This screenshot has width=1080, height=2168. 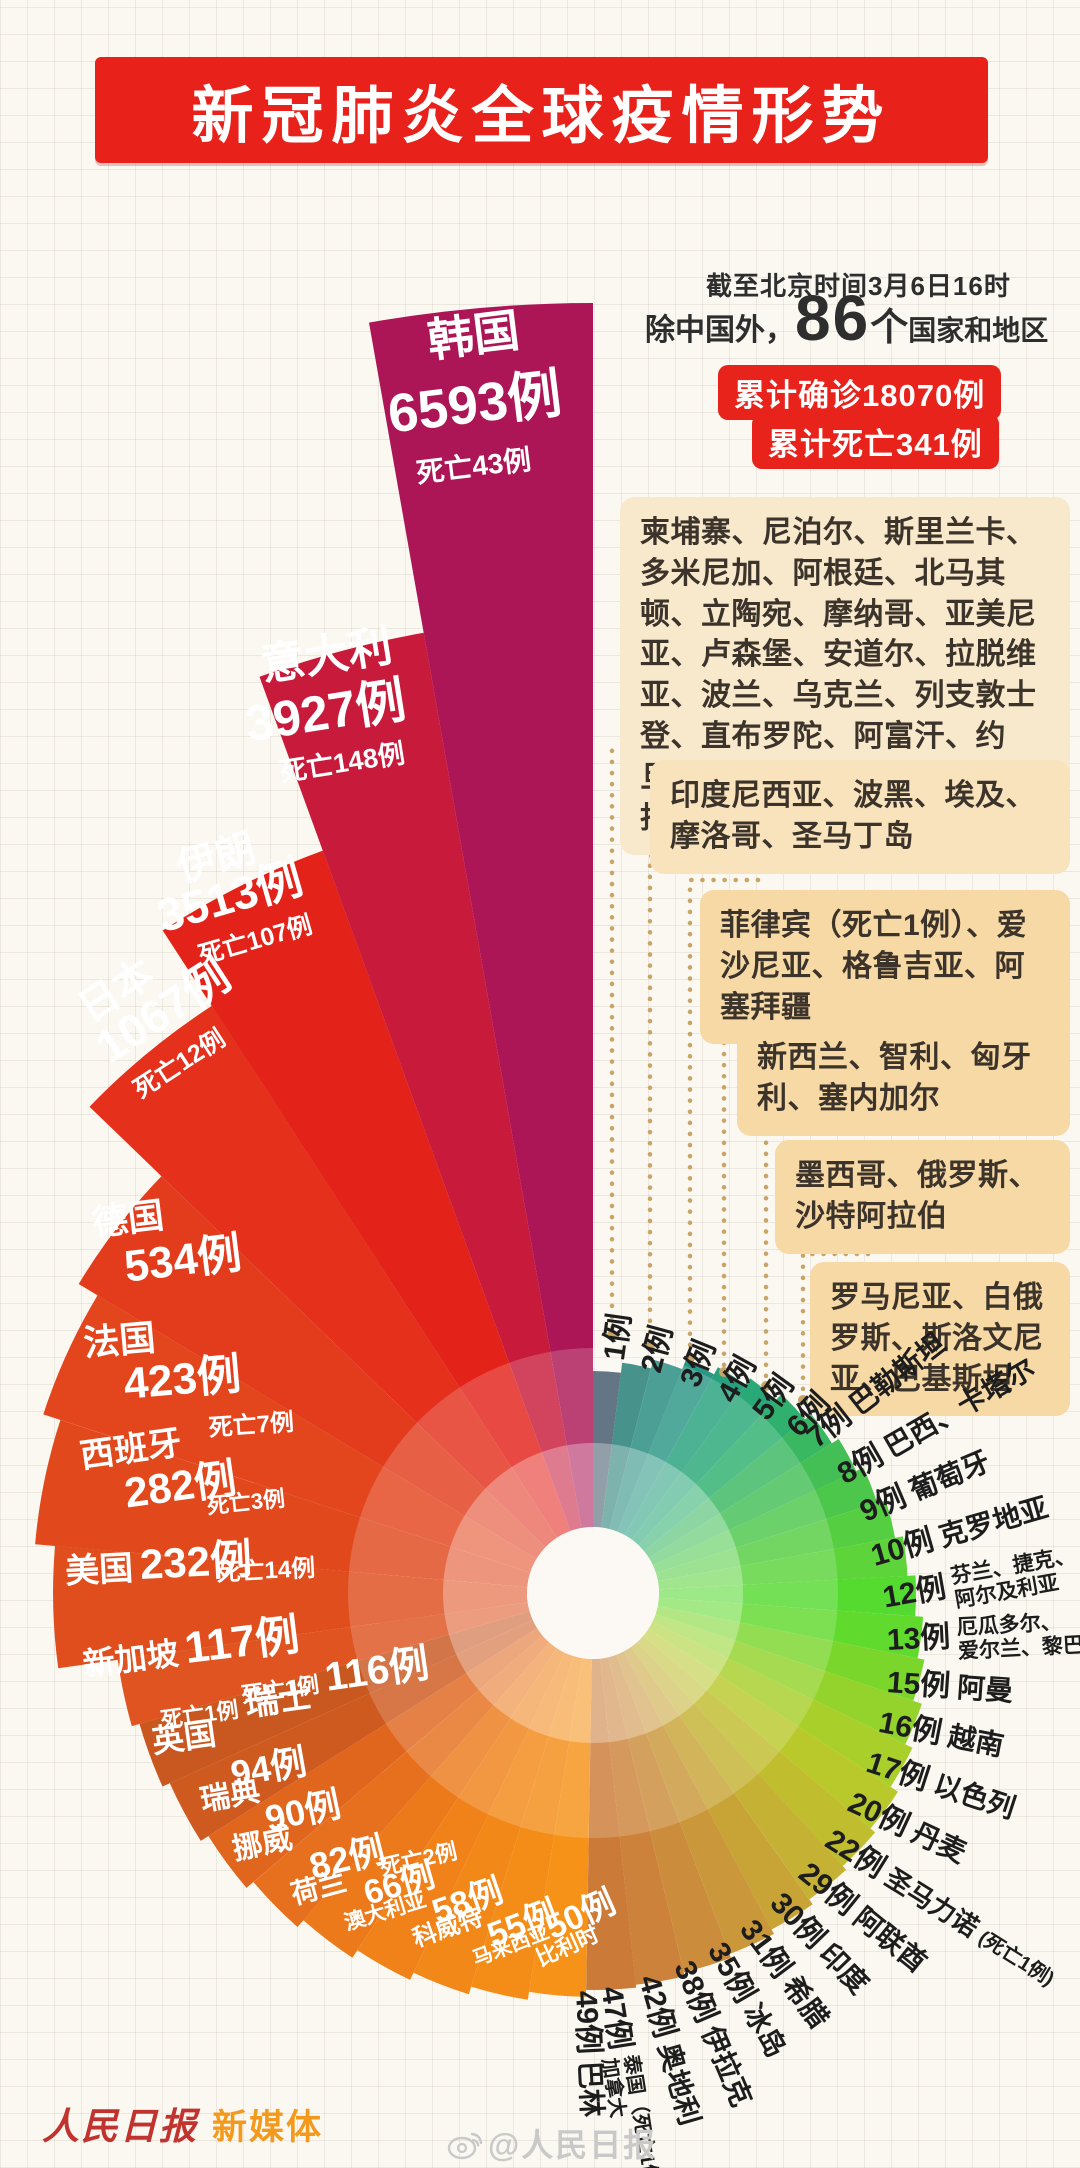 I want to click on country-group-box-3: 菲律宾（死亡1例）、爱沙尼亚、格鲁吉亚、阿塞拜疆, so click(x=885, y=967).